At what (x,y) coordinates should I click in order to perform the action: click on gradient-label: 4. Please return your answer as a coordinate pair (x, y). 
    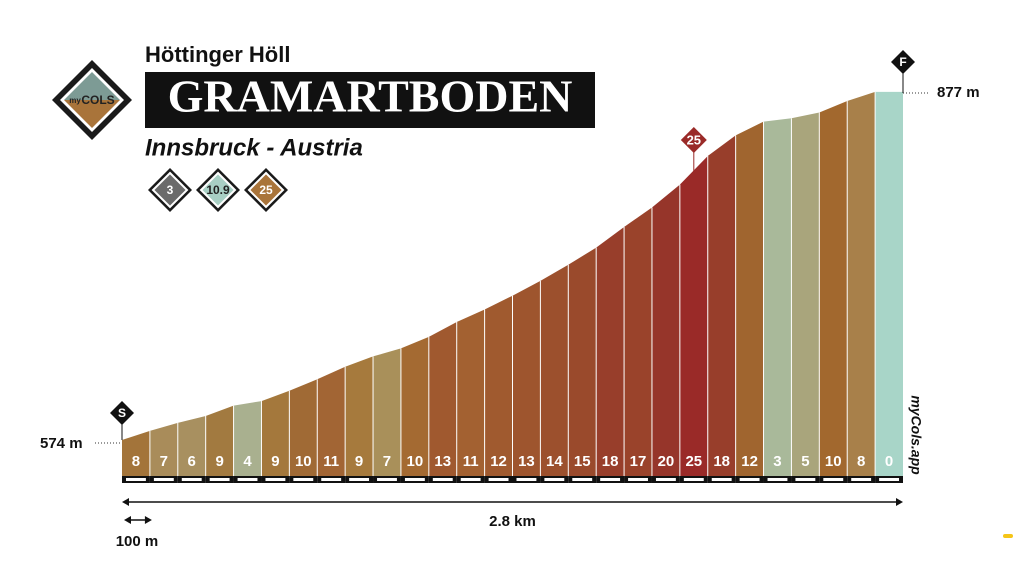
    Looking at the image, I should click on (247, 461).